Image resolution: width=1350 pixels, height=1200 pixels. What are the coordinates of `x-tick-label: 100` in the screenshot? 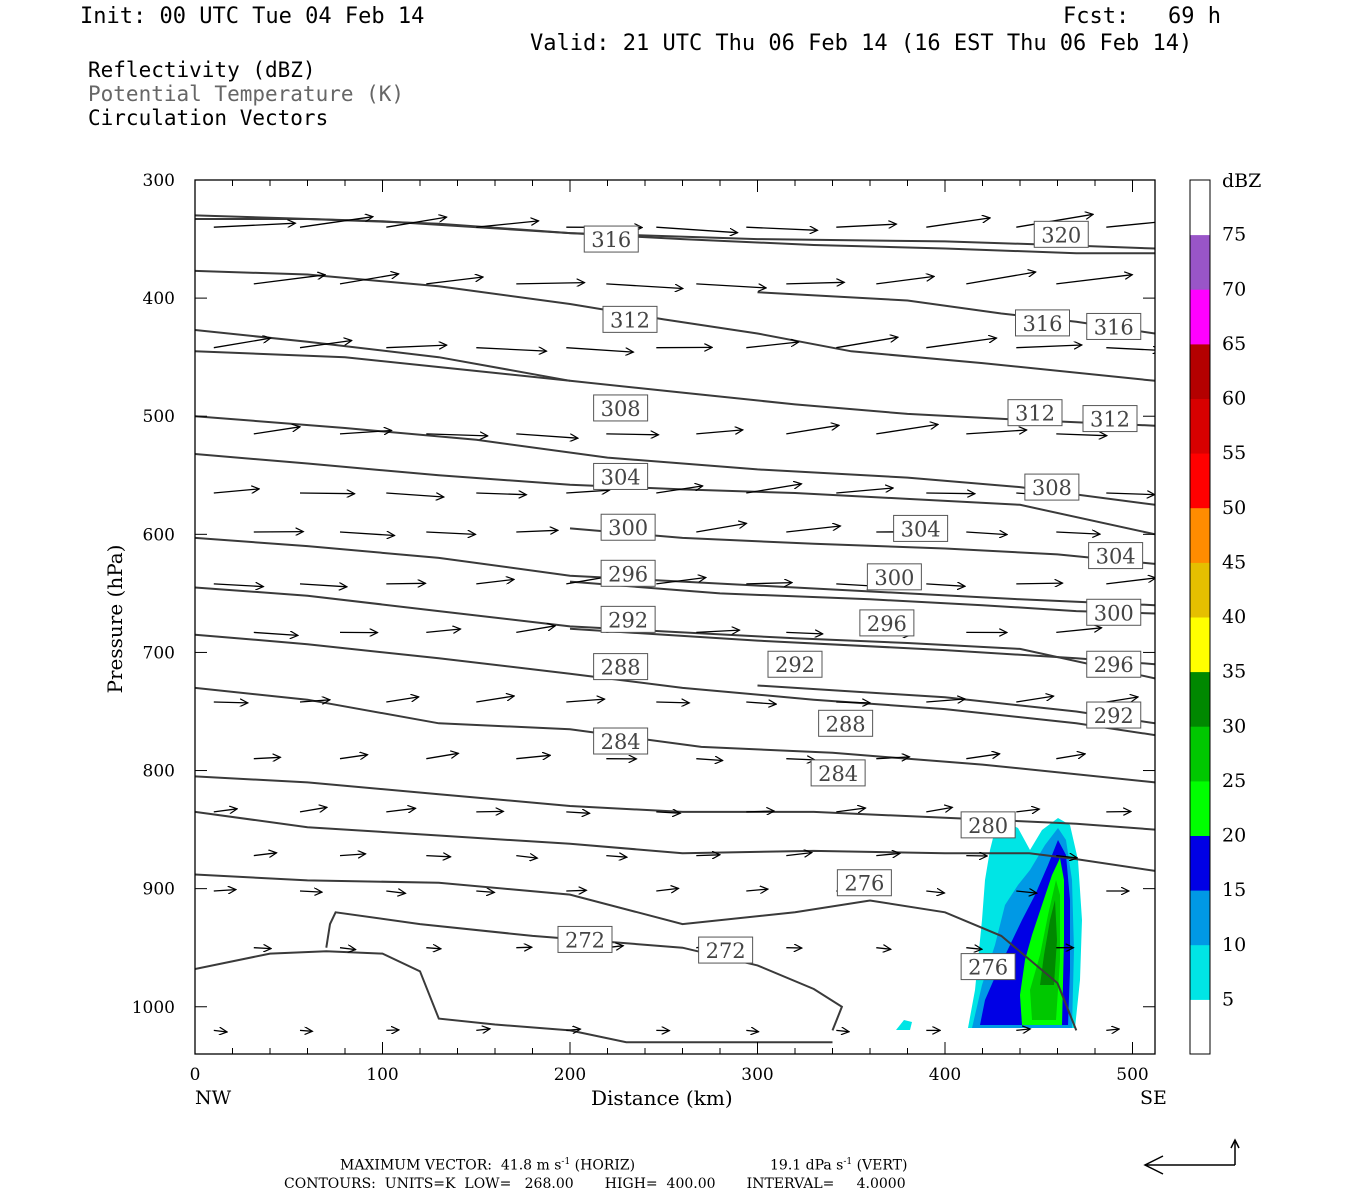 It's located at (382, 1075).